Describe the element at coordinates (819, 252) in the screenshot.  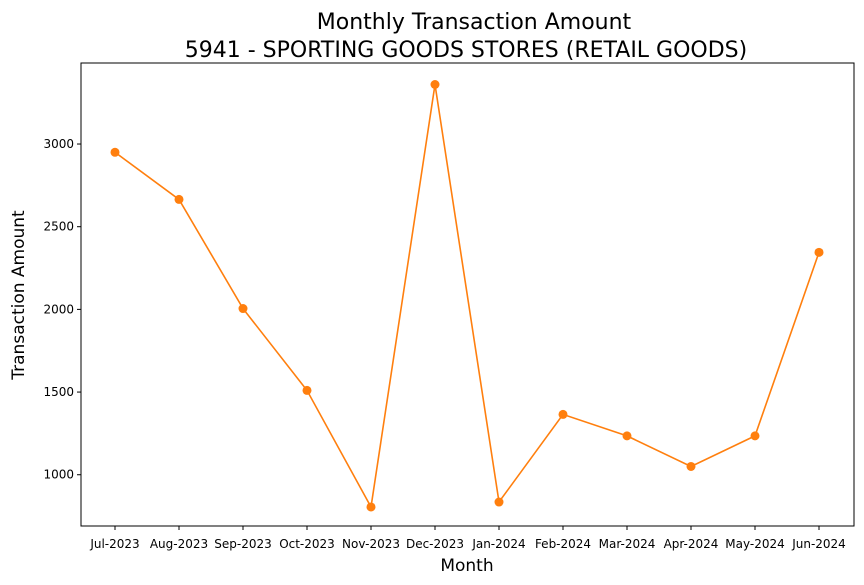
I see `data-point-jun-2024` at that location.